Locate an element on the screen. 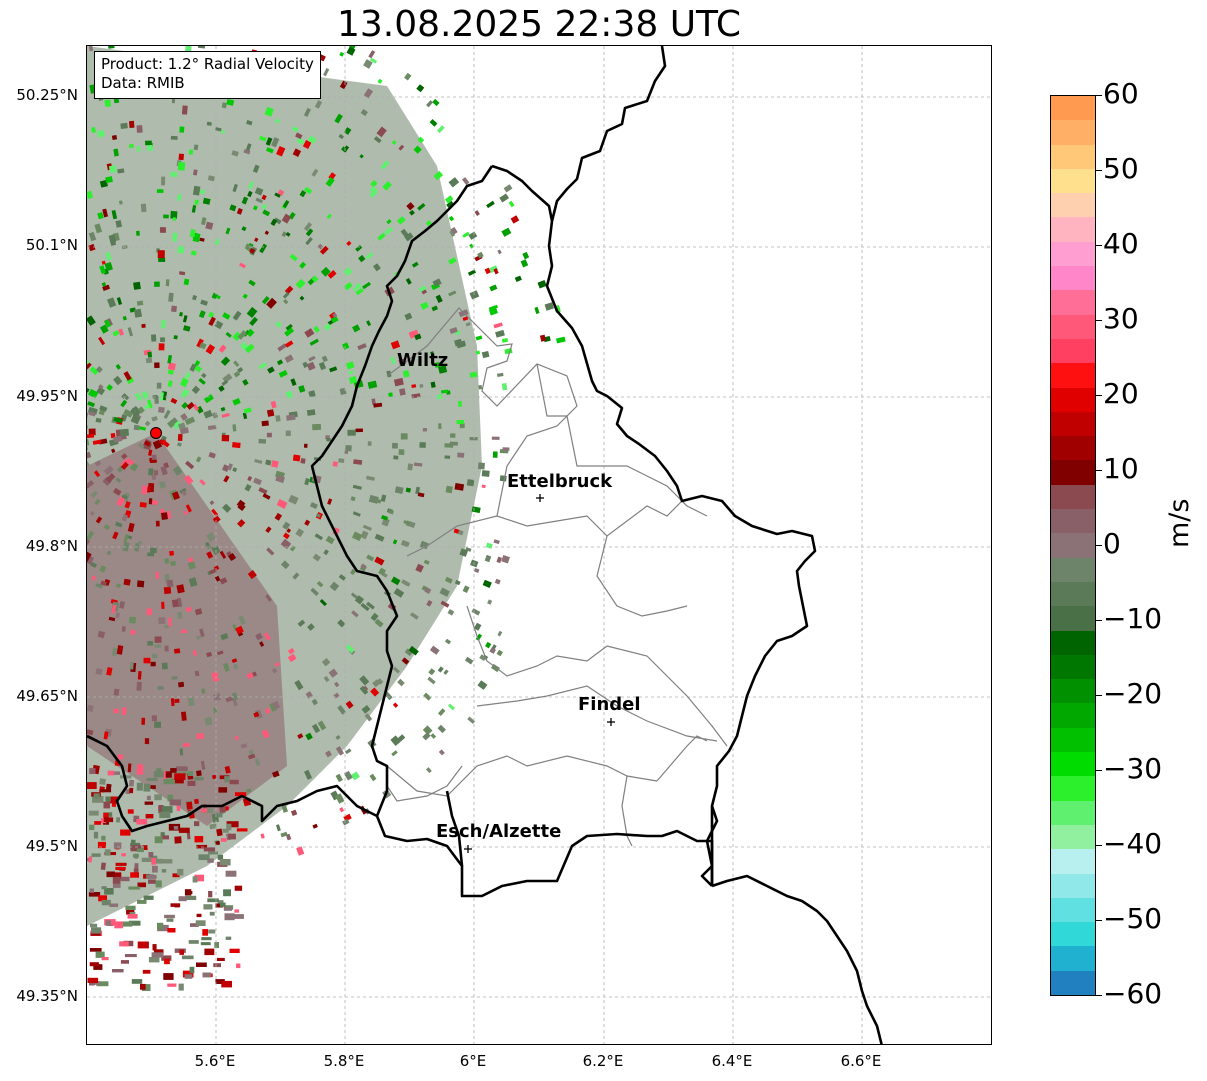 The width and height of the screenshot is (1207, 1081). product-info-box: Product: 1.2° Radial Velocity Data: RMIB is located at coordinates (207, 75).